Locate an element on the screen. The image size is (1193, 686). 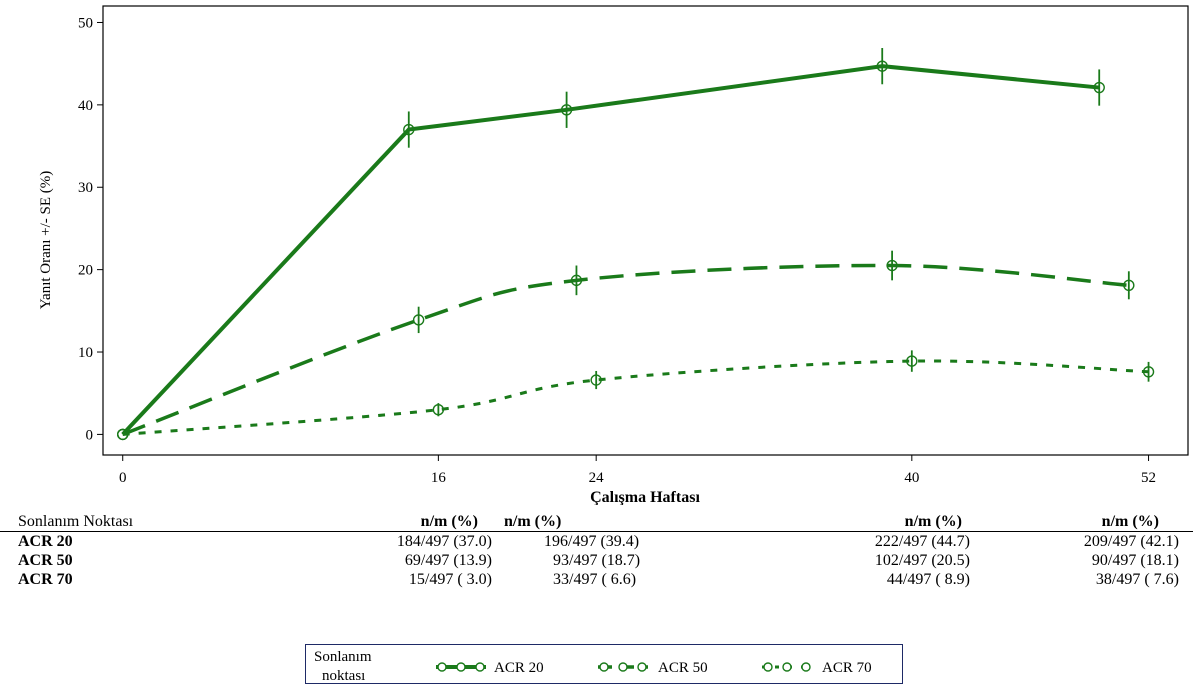
x-axis: 0 16 24 40 52 is located at coordinates (637, 470).